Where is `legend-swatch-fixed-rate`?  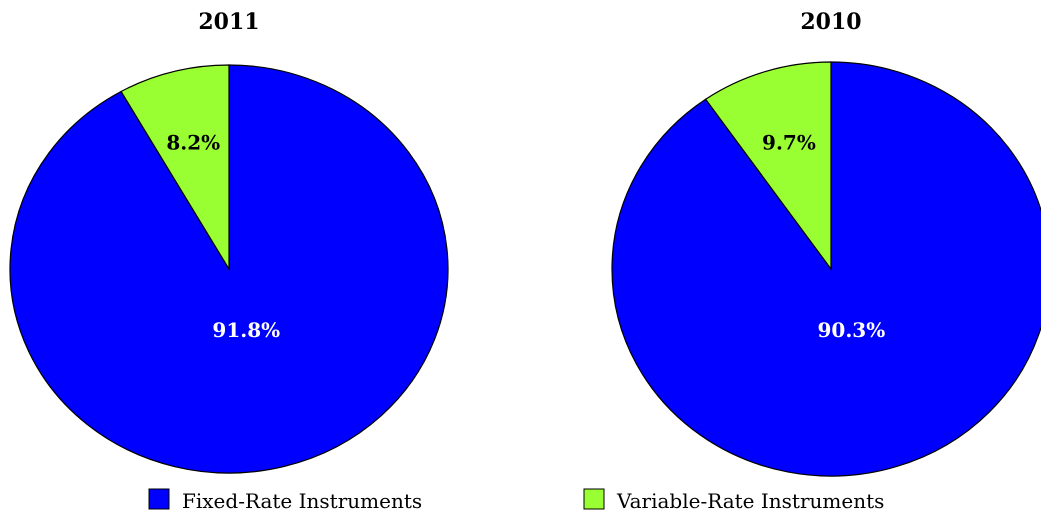 legend-swatch-fixed-rate is located at coordinates (159, 499).